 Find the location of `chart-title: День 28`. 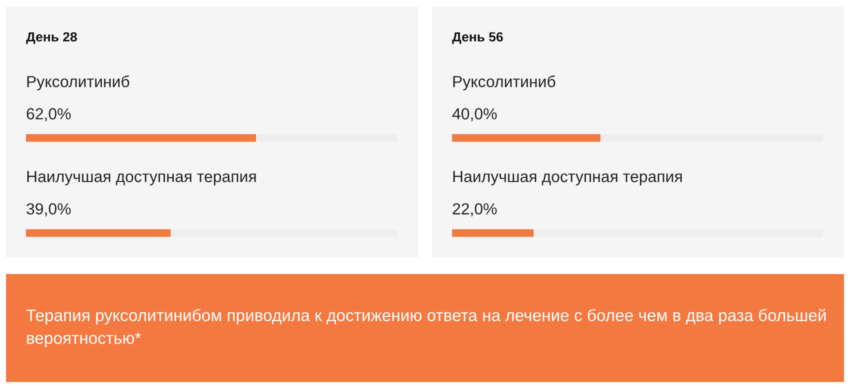

chart-title: День 28 is located at coordinates (51, 38).